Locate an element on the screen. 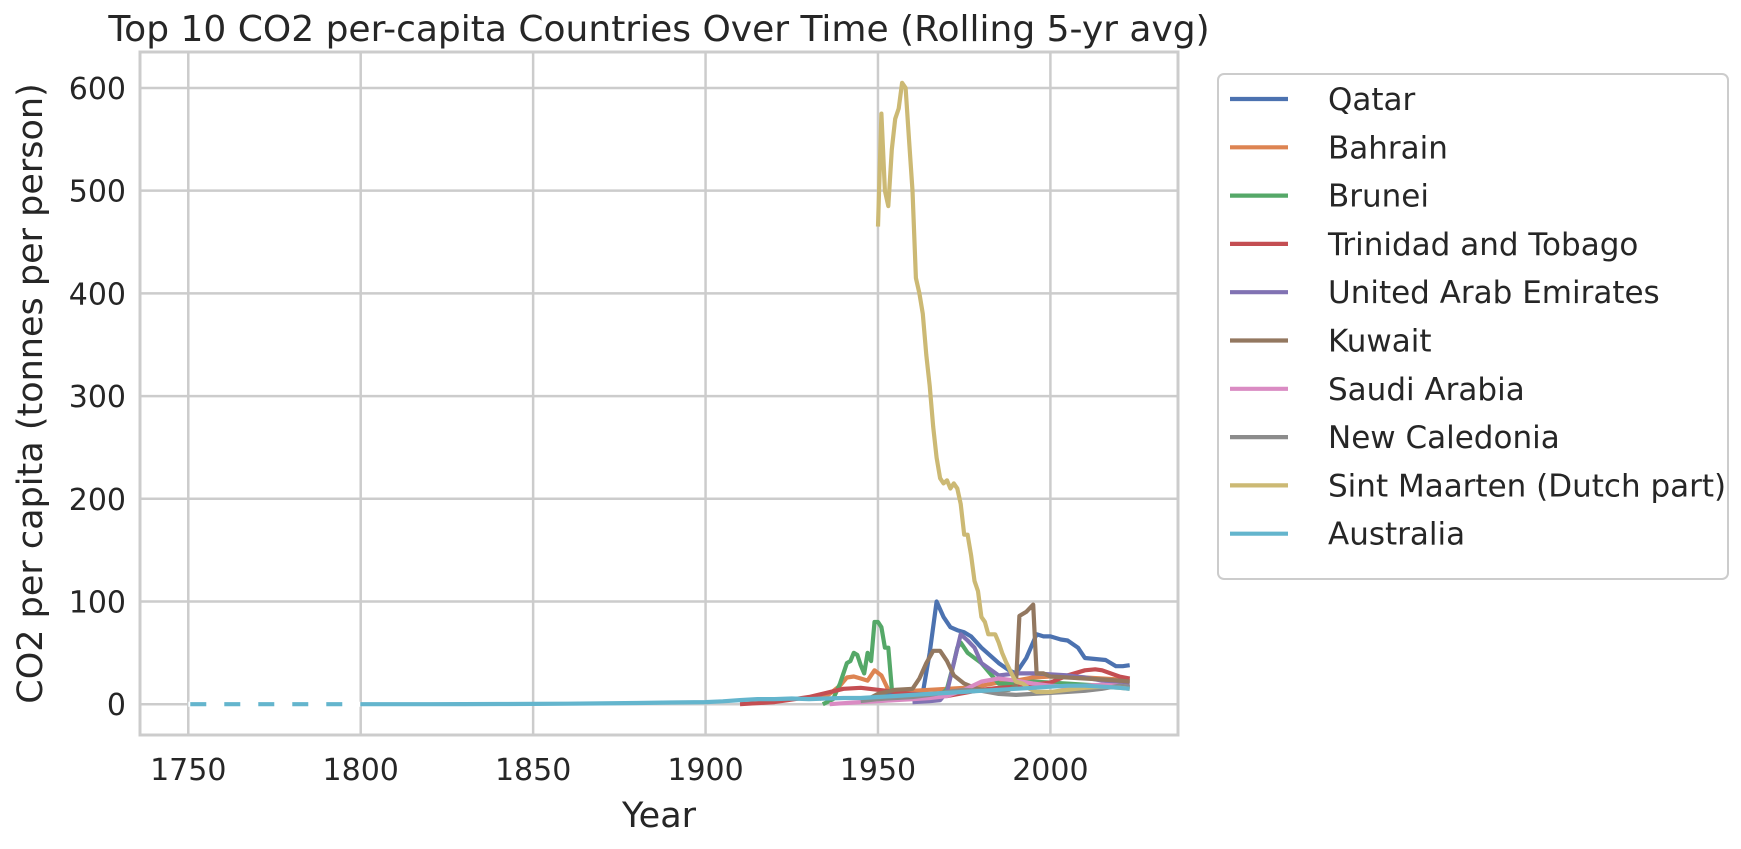 This screenshot has width=1741, height=849. legend-item-sint-maarten-dutch-part: Sint Maarten (Dutch part) is located at coordinates (1478, 486).